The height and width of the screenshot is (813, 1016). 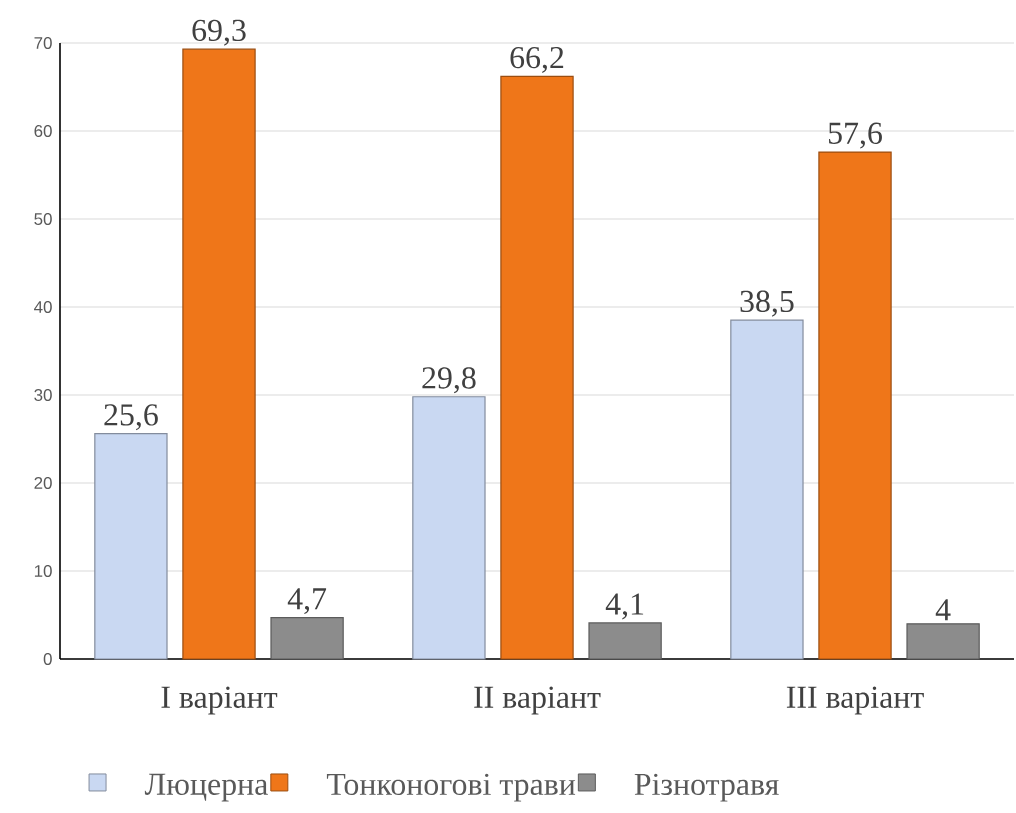 I want to click on legend-label: Різнотравя, so click(x=706, y=787).